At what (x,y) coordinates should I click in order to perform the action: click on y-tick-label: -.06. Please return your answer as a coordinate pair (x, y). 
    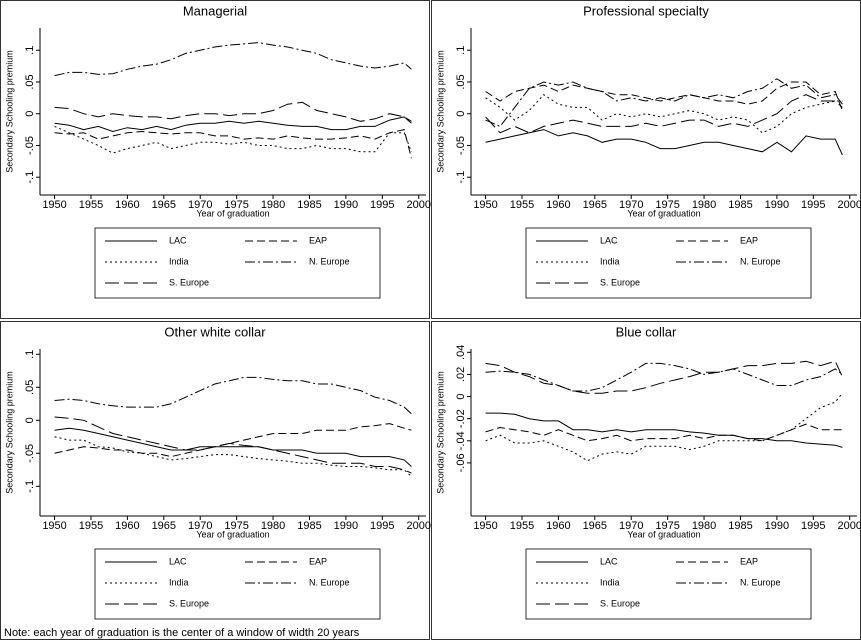
    Looking at the image, I should click on (461, 462).